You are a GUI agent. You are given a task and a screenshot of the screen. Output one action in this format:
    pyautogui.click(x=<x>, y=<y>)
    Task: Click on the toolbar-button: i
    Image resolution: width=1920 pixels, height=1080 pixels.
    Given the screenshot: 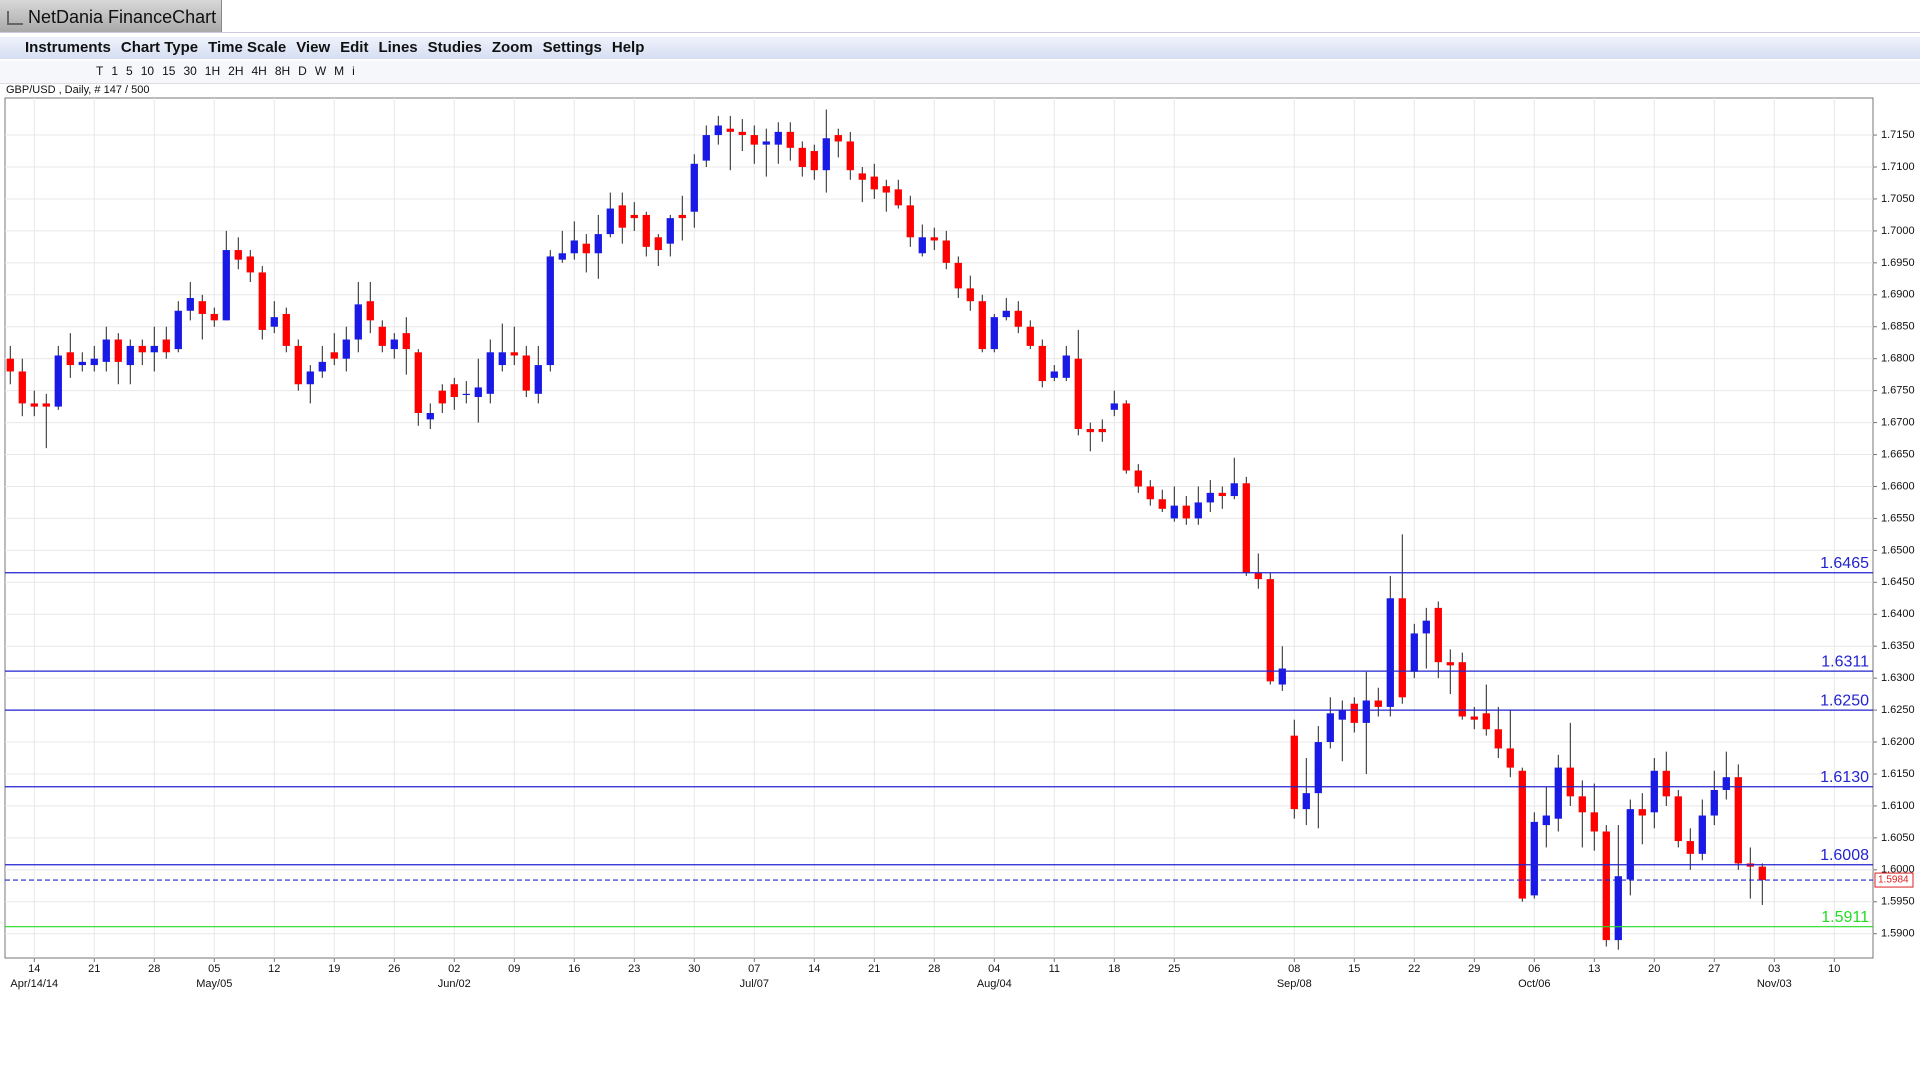 What is the action you would take?
    pyautogui.click(x=353, y=71)
    